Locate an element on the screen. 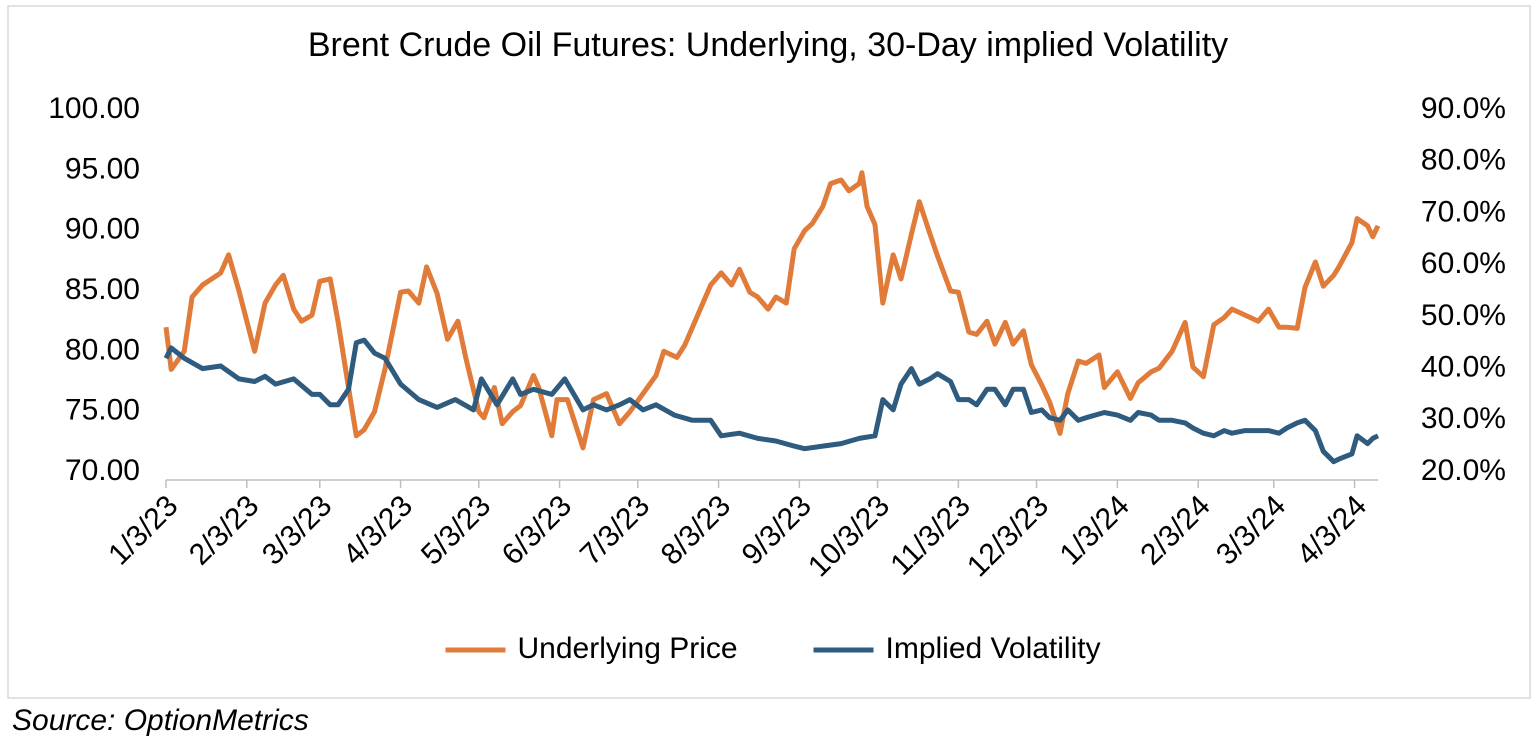 Image resolution: width=1538 pixels, height=744 pixels. y-tick-label: 80.00 is located at coordinates (102, 349).